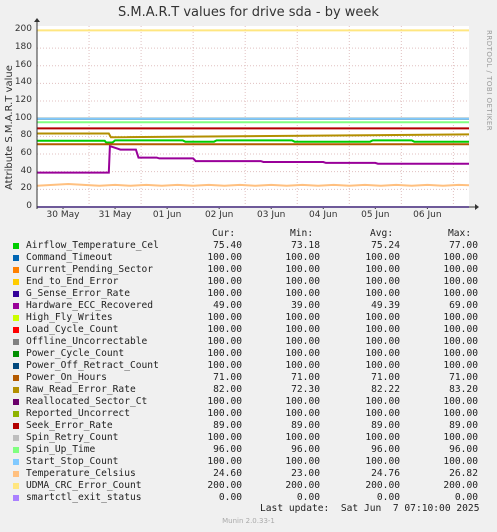 The height and width of the screenshot is (532, 497). I want to click on header-max: Max:, so click(460, 233).